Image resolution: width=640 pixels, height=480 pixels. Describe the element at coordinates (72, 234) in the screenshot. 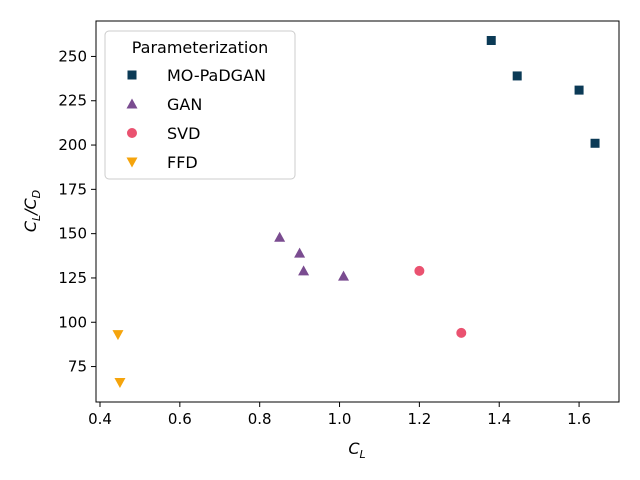

I see `y-tick-label: 150` at that location.